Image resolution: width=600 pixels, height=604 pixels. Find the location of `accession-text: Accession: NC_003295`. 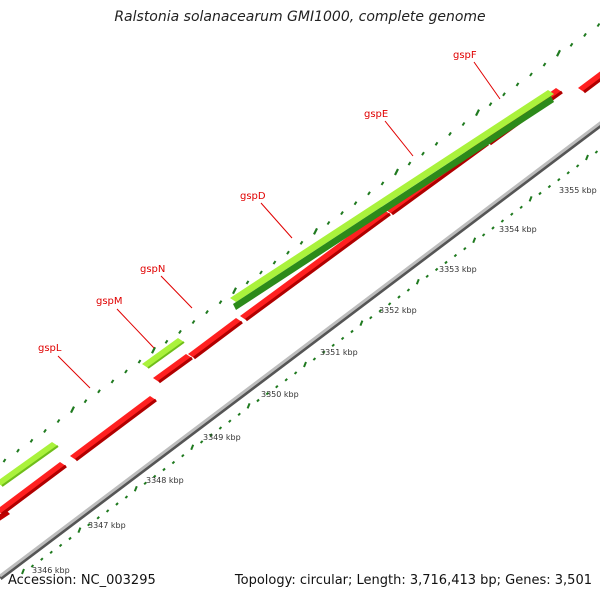

accession-text: Accession: NC_003295 is located at coordinates (82, 580).